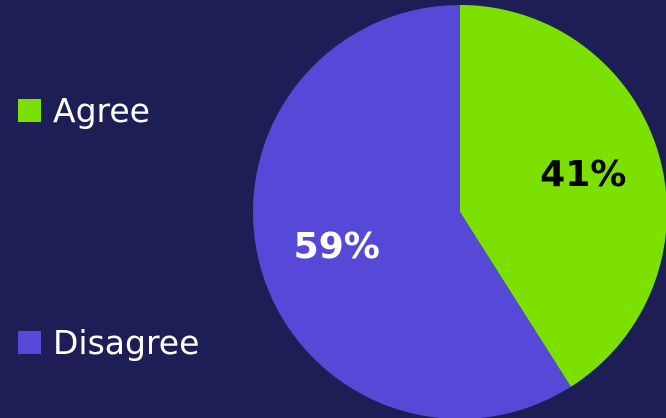  I want to click on legend-swatch-disagree, so click(29, 342).